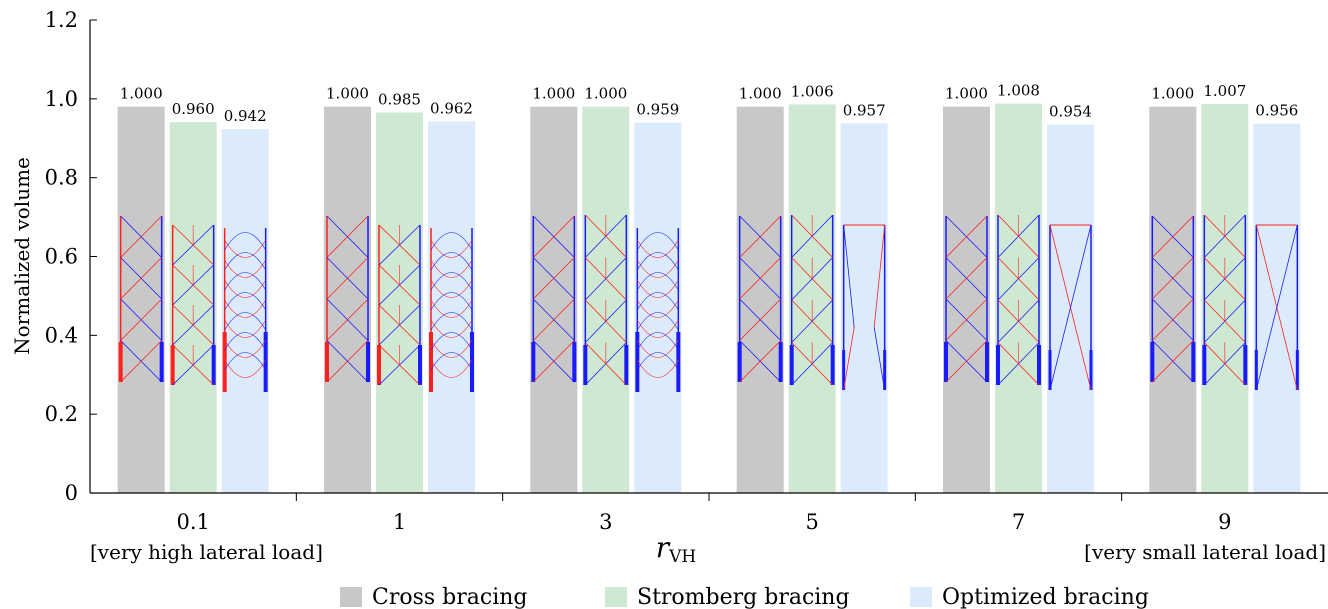 Image resolution: width=1328 pixels, height=609 pixels. I want to click on legend-item-2: Stromberg bracing, so click(727, 597).